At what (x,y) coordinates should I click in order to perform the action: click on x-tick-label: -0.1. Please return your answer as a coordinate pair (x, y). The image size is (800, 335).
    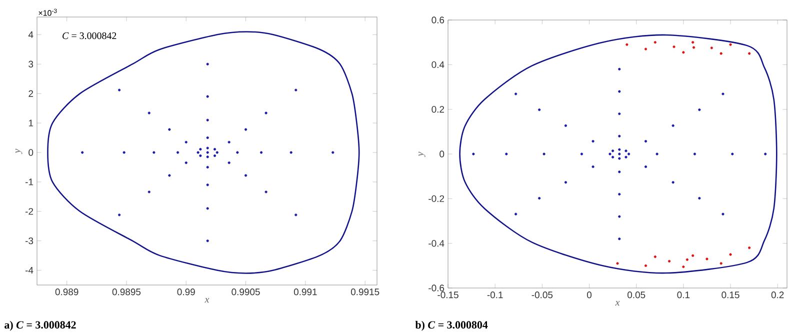
    Looking at the image, I should click on (495, 295).